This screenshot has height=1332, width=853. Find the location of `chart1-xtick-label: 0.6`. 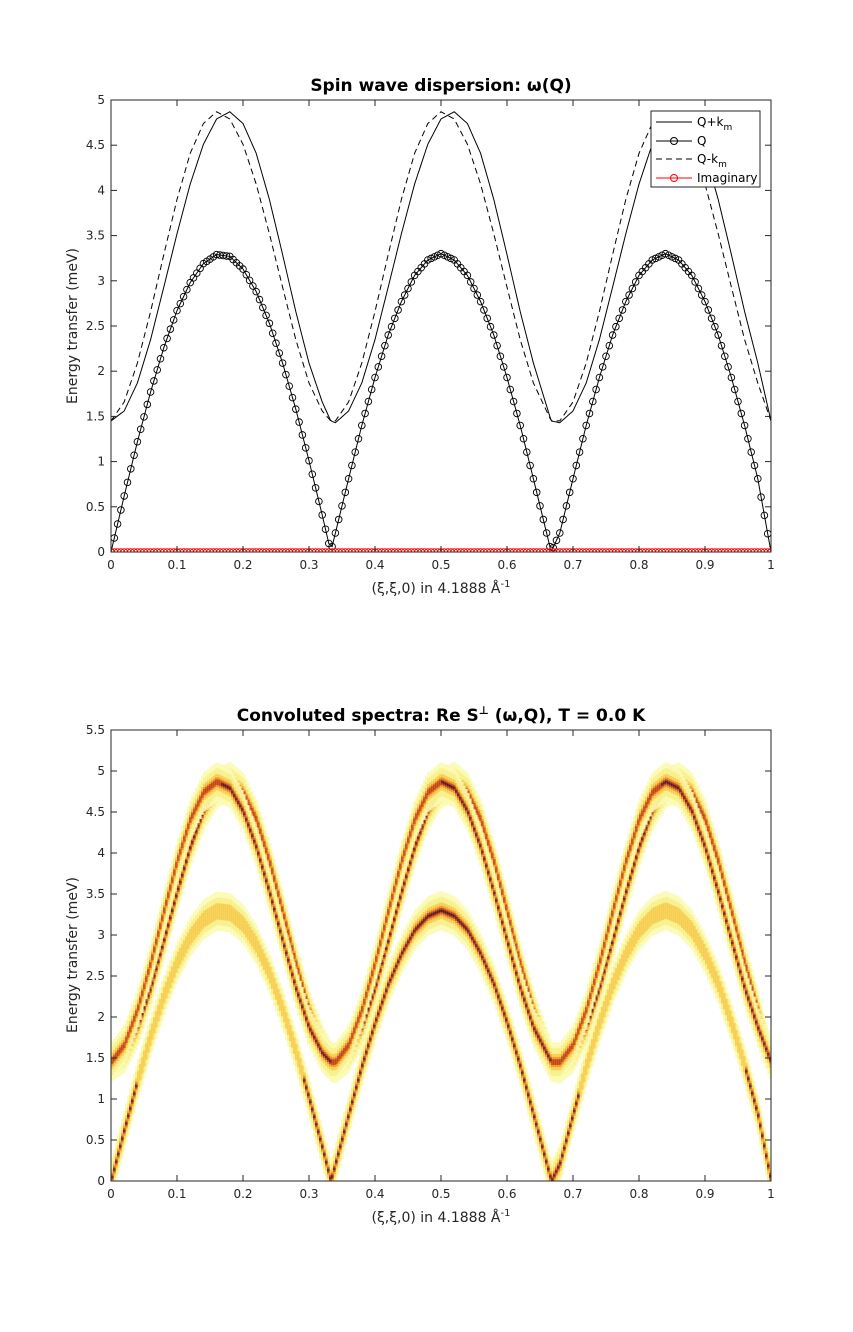

chart1-xtick-label: 0.6 is located at coordinates (506, 565).